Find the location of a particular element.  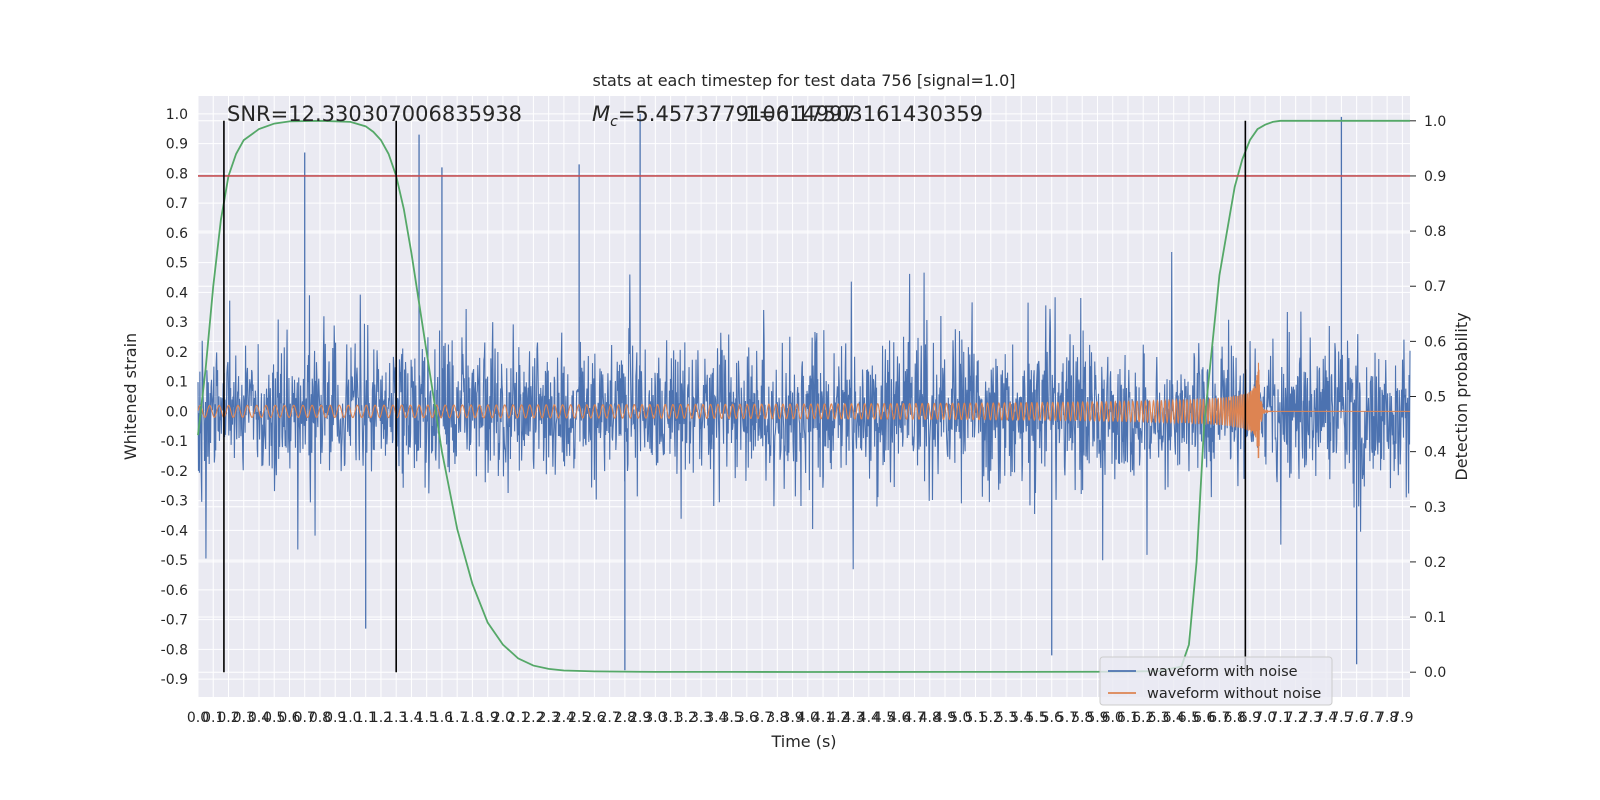

x-tick-label: 6.2 is located at coordinates (1143, 718).